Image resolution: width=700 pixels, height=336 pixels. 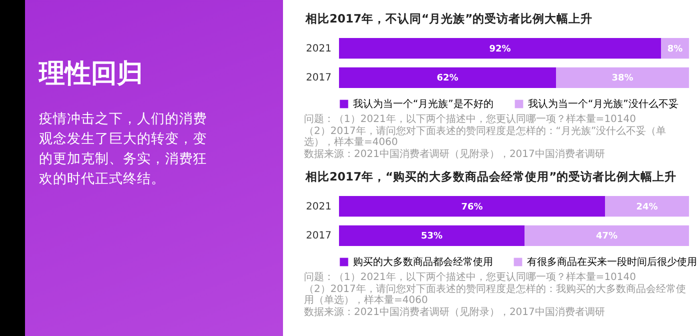 I want to click on data-label: 38%, so click(x=623, y=79).